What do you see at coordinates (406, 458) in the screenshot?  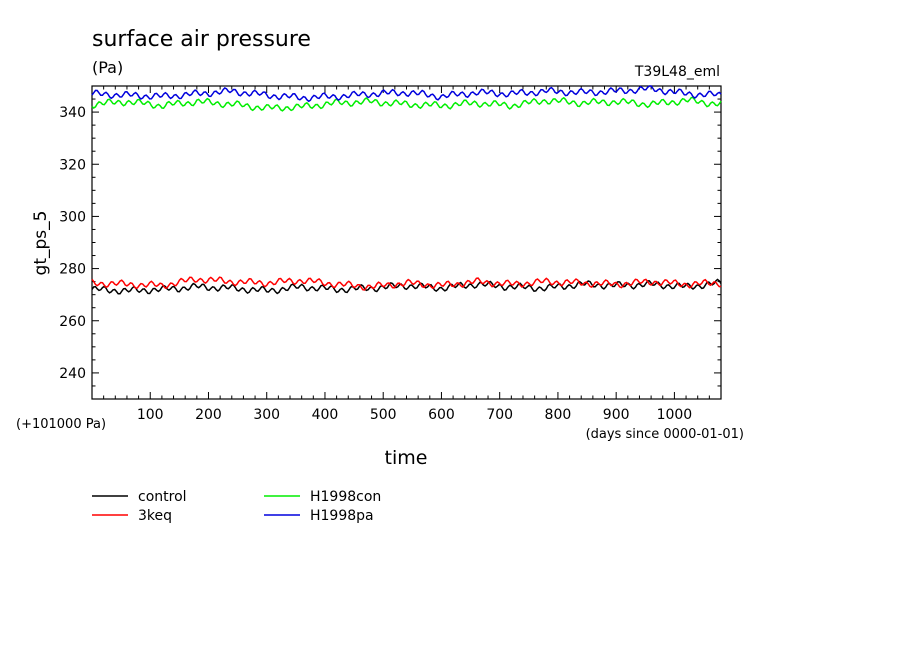 I see `x-axis-label: time` at bounding box center [406, 458].